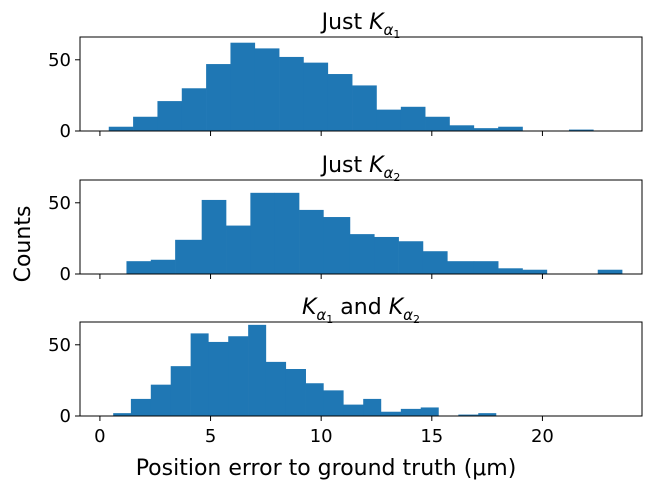 The image size is (651, 491). What do you see at coordinates (360, 168) in the screenshot?
I see `panel-title: Just Kα2​` at bounding box center [360, 168].